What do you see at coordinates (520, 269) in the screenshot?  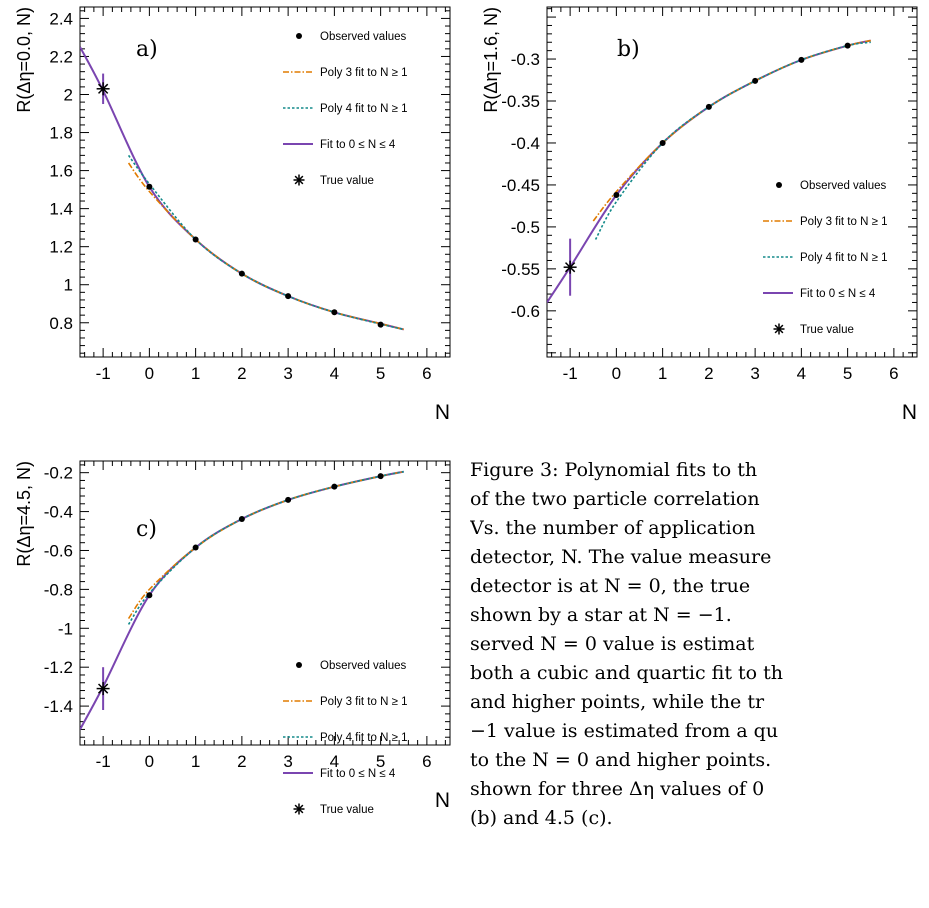 I see `y-tick-label: -0.55` at bounding box center [520, 269].